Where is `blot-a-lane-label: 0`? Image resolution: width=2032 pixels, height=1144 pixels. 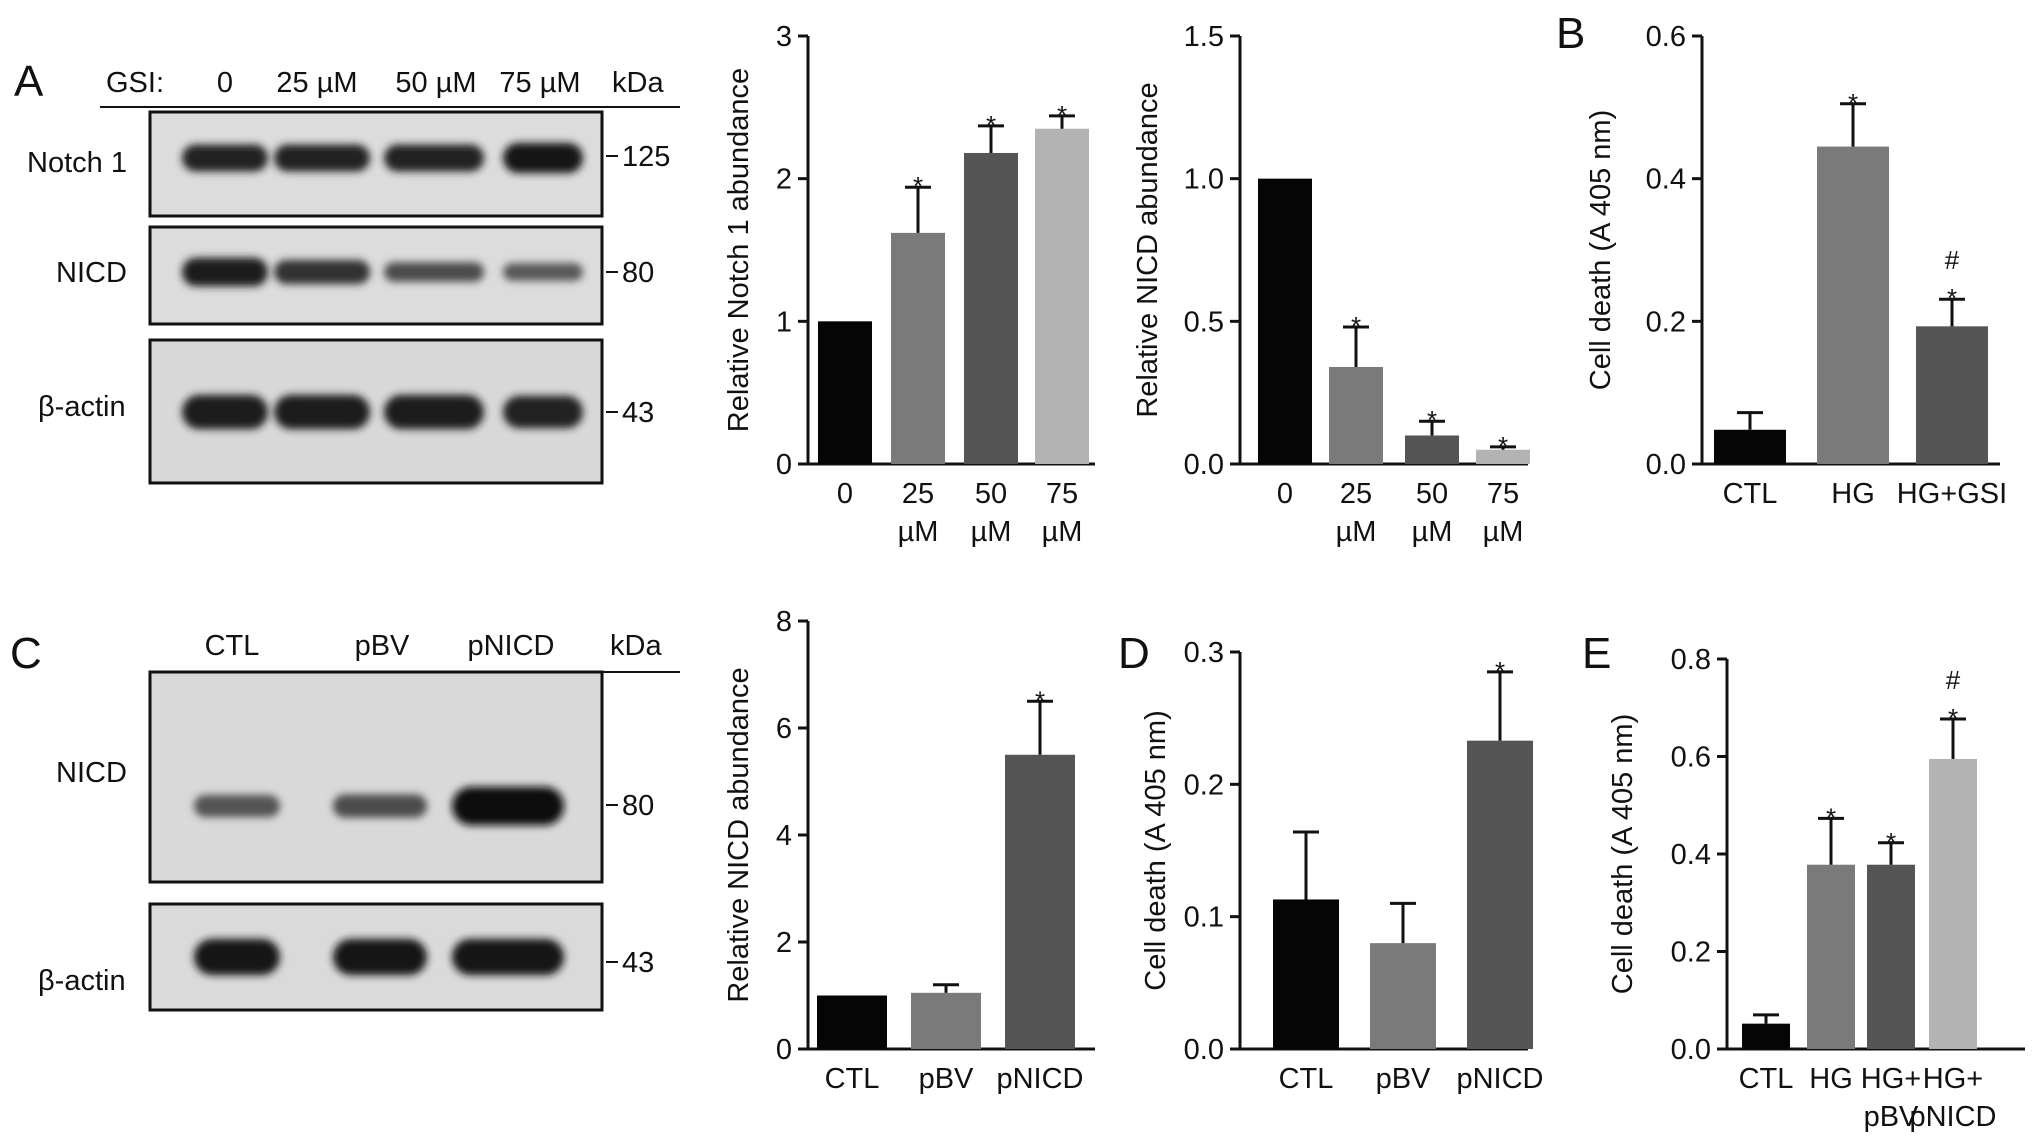
blot-a-lane-label: 0 is located at coordinates (225, 83).